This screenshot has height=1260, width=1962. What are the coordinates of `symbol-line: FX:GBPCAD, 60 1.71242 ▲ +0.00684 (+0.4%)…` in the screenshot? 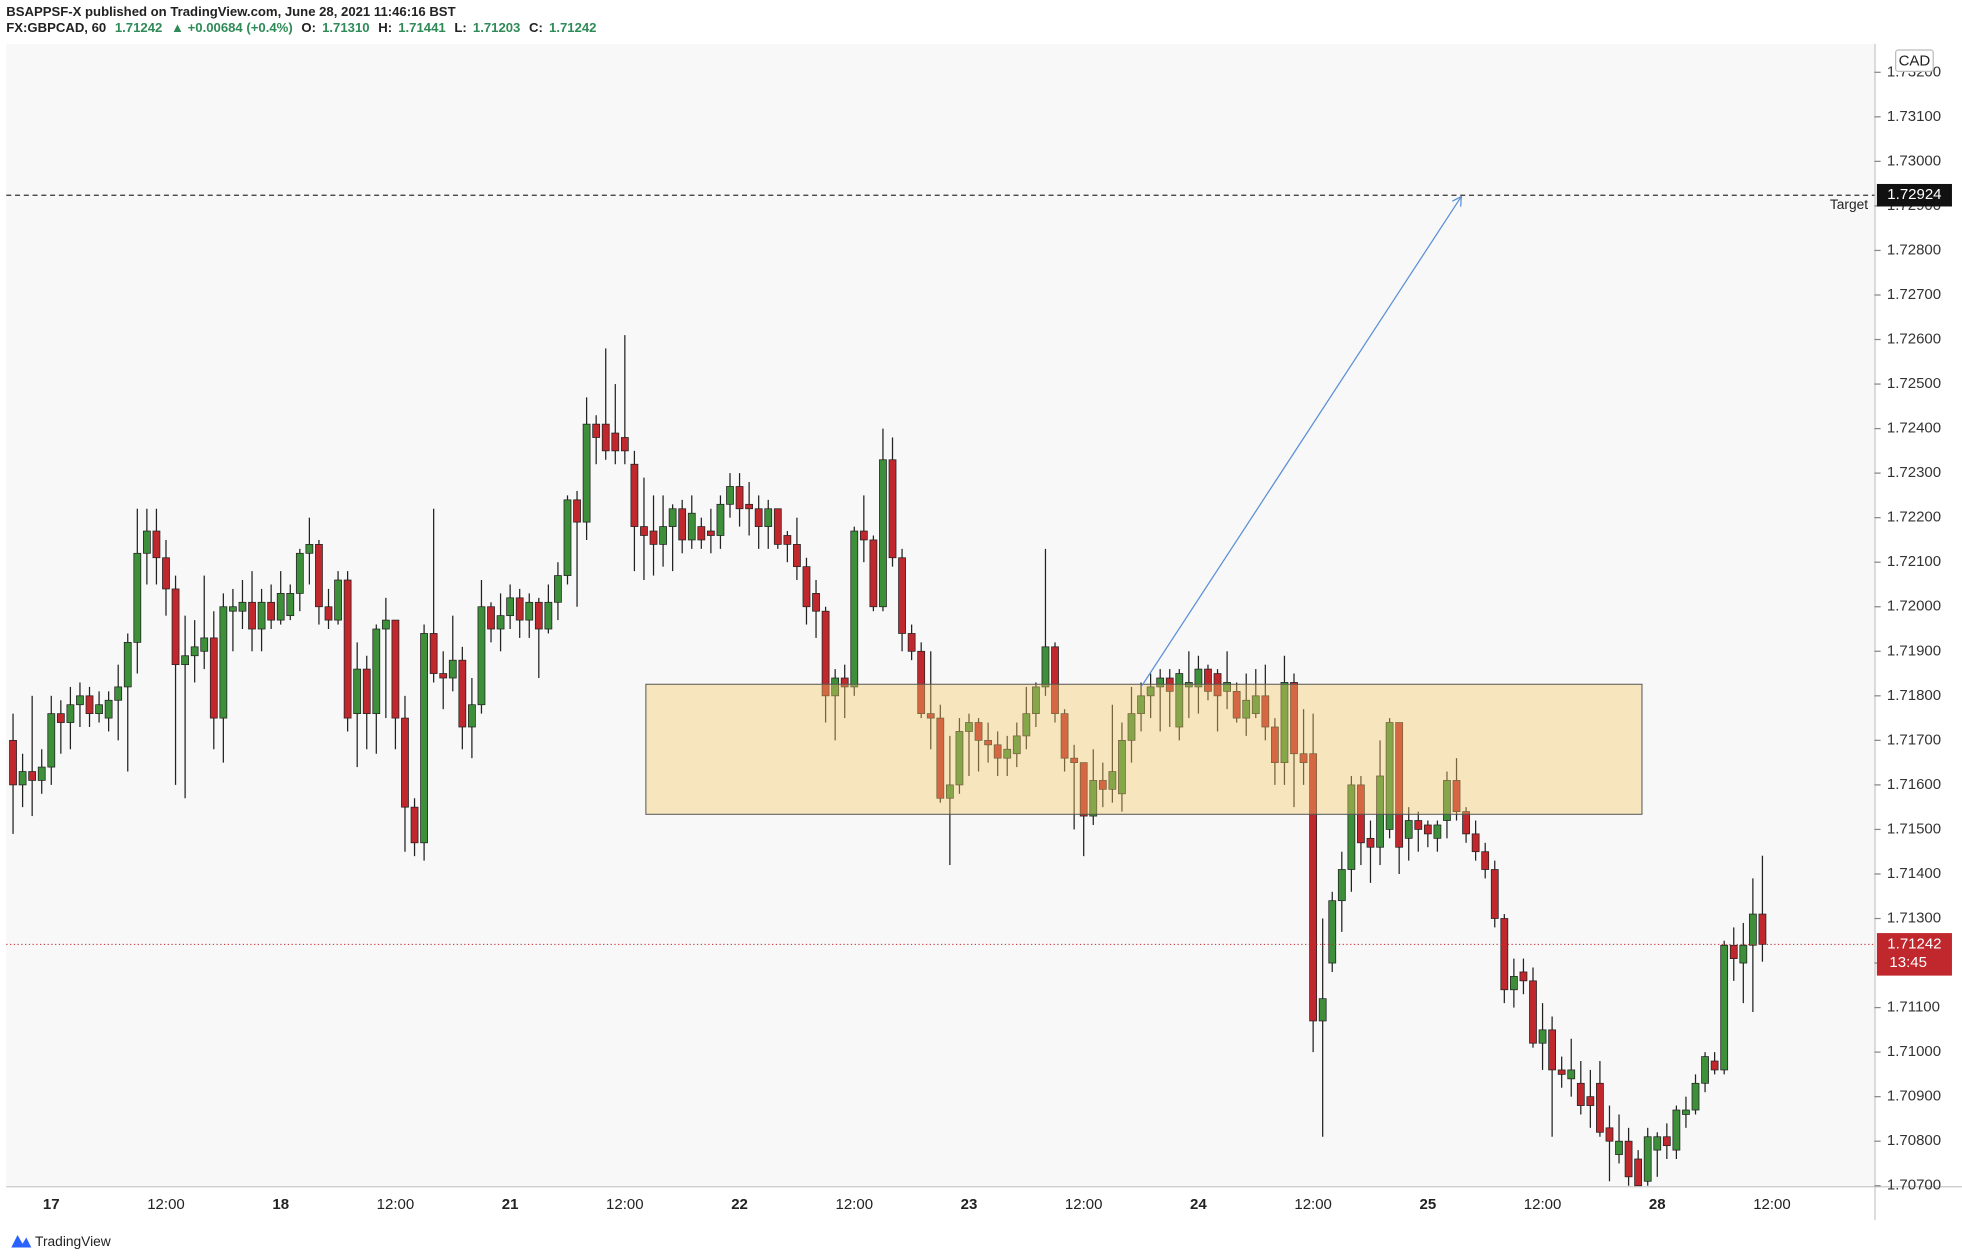 It's located at (301, 27).